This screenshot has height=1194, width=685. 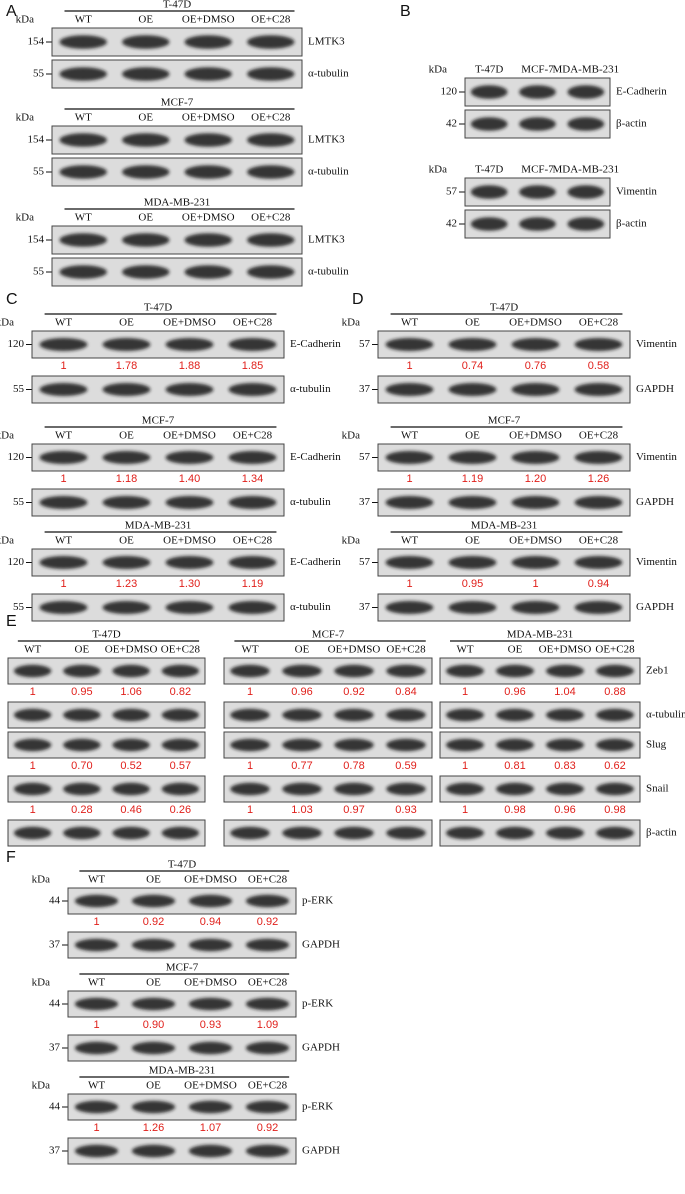 What do you see at coordinates (451, 124) in the screenshot?
I see `size-marker: 42` at bounding box center [451, 124].